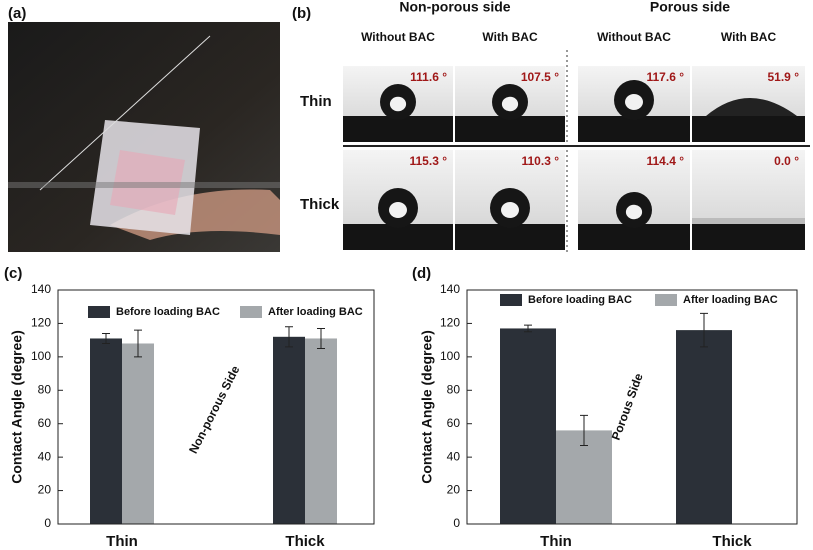 Image resolution: width=813 pixels, height=550 pixels. What do you see at coordinates (144, 185) in the screenshot?
I see `edge` at bounding box center [144, 185].